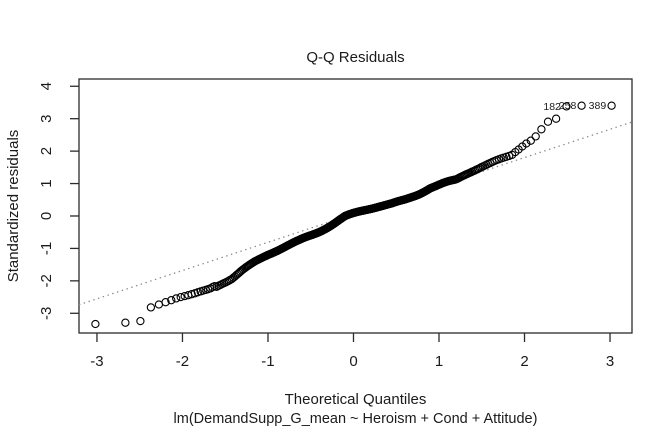 The image size is (672, 437). I want to click on y-tick-label: 1, so click(46, 183).